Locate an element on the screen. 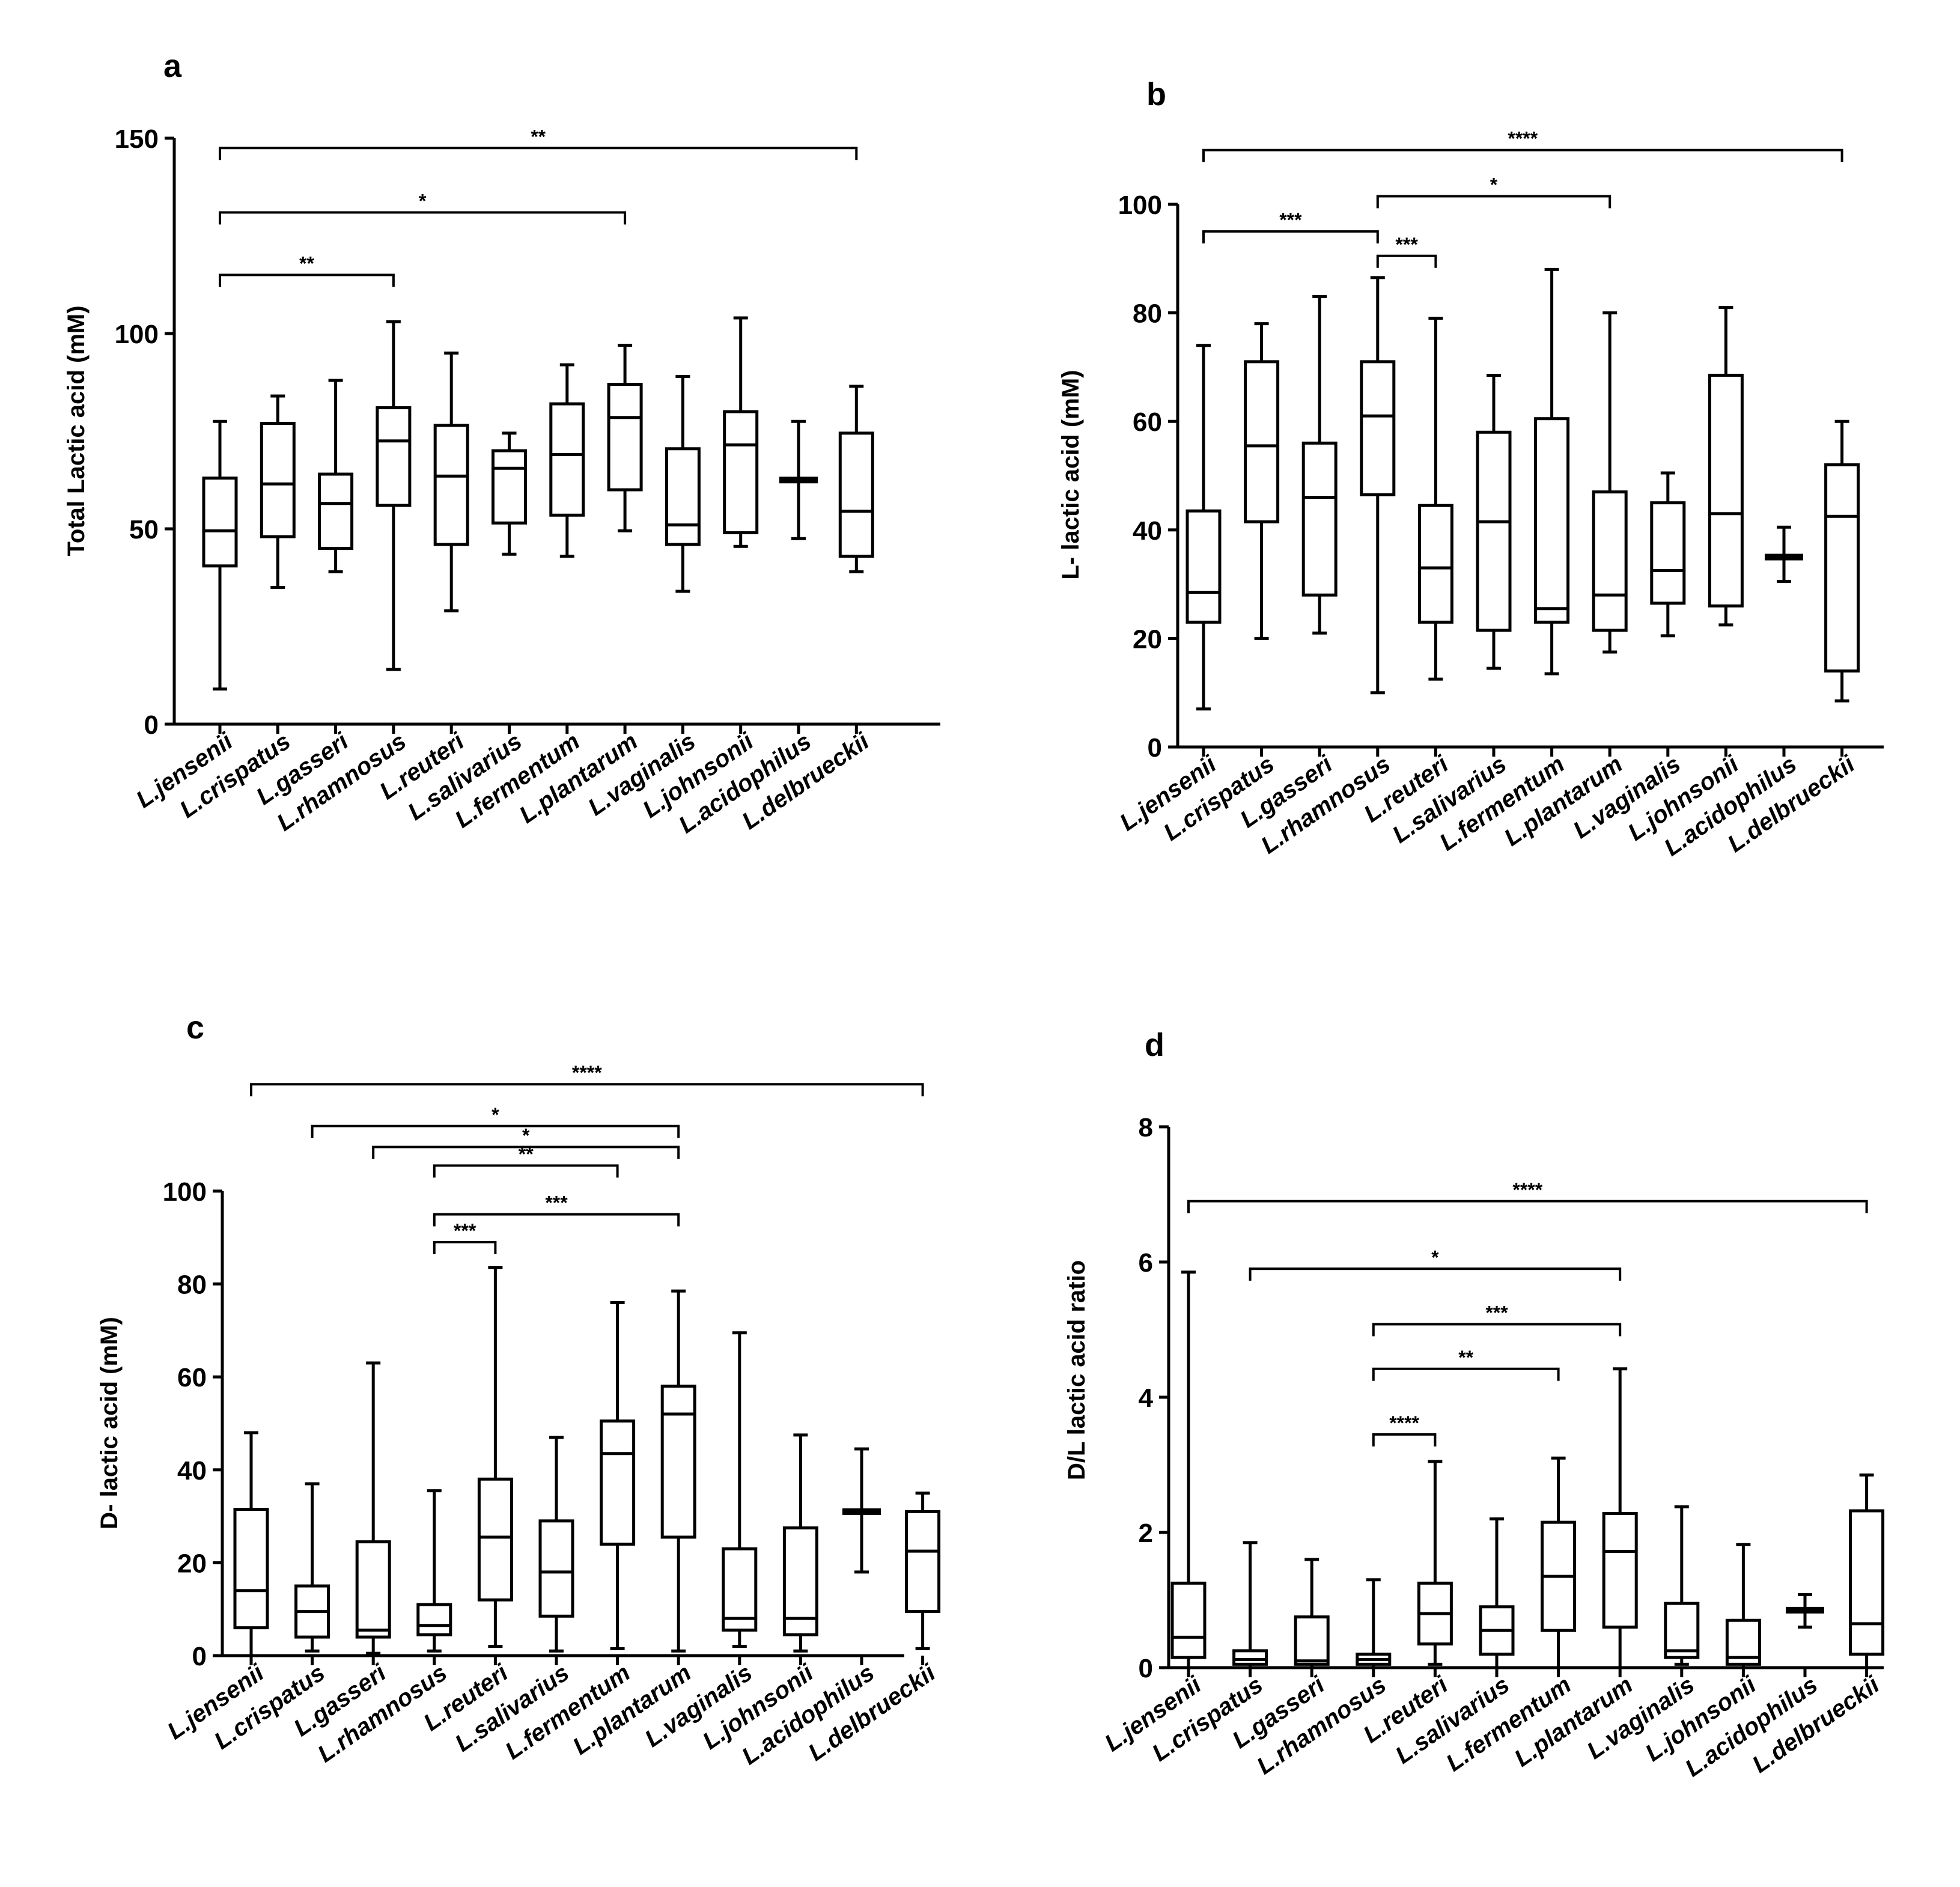  box-plot-L.plantarum is located at coordinates (625, 438).